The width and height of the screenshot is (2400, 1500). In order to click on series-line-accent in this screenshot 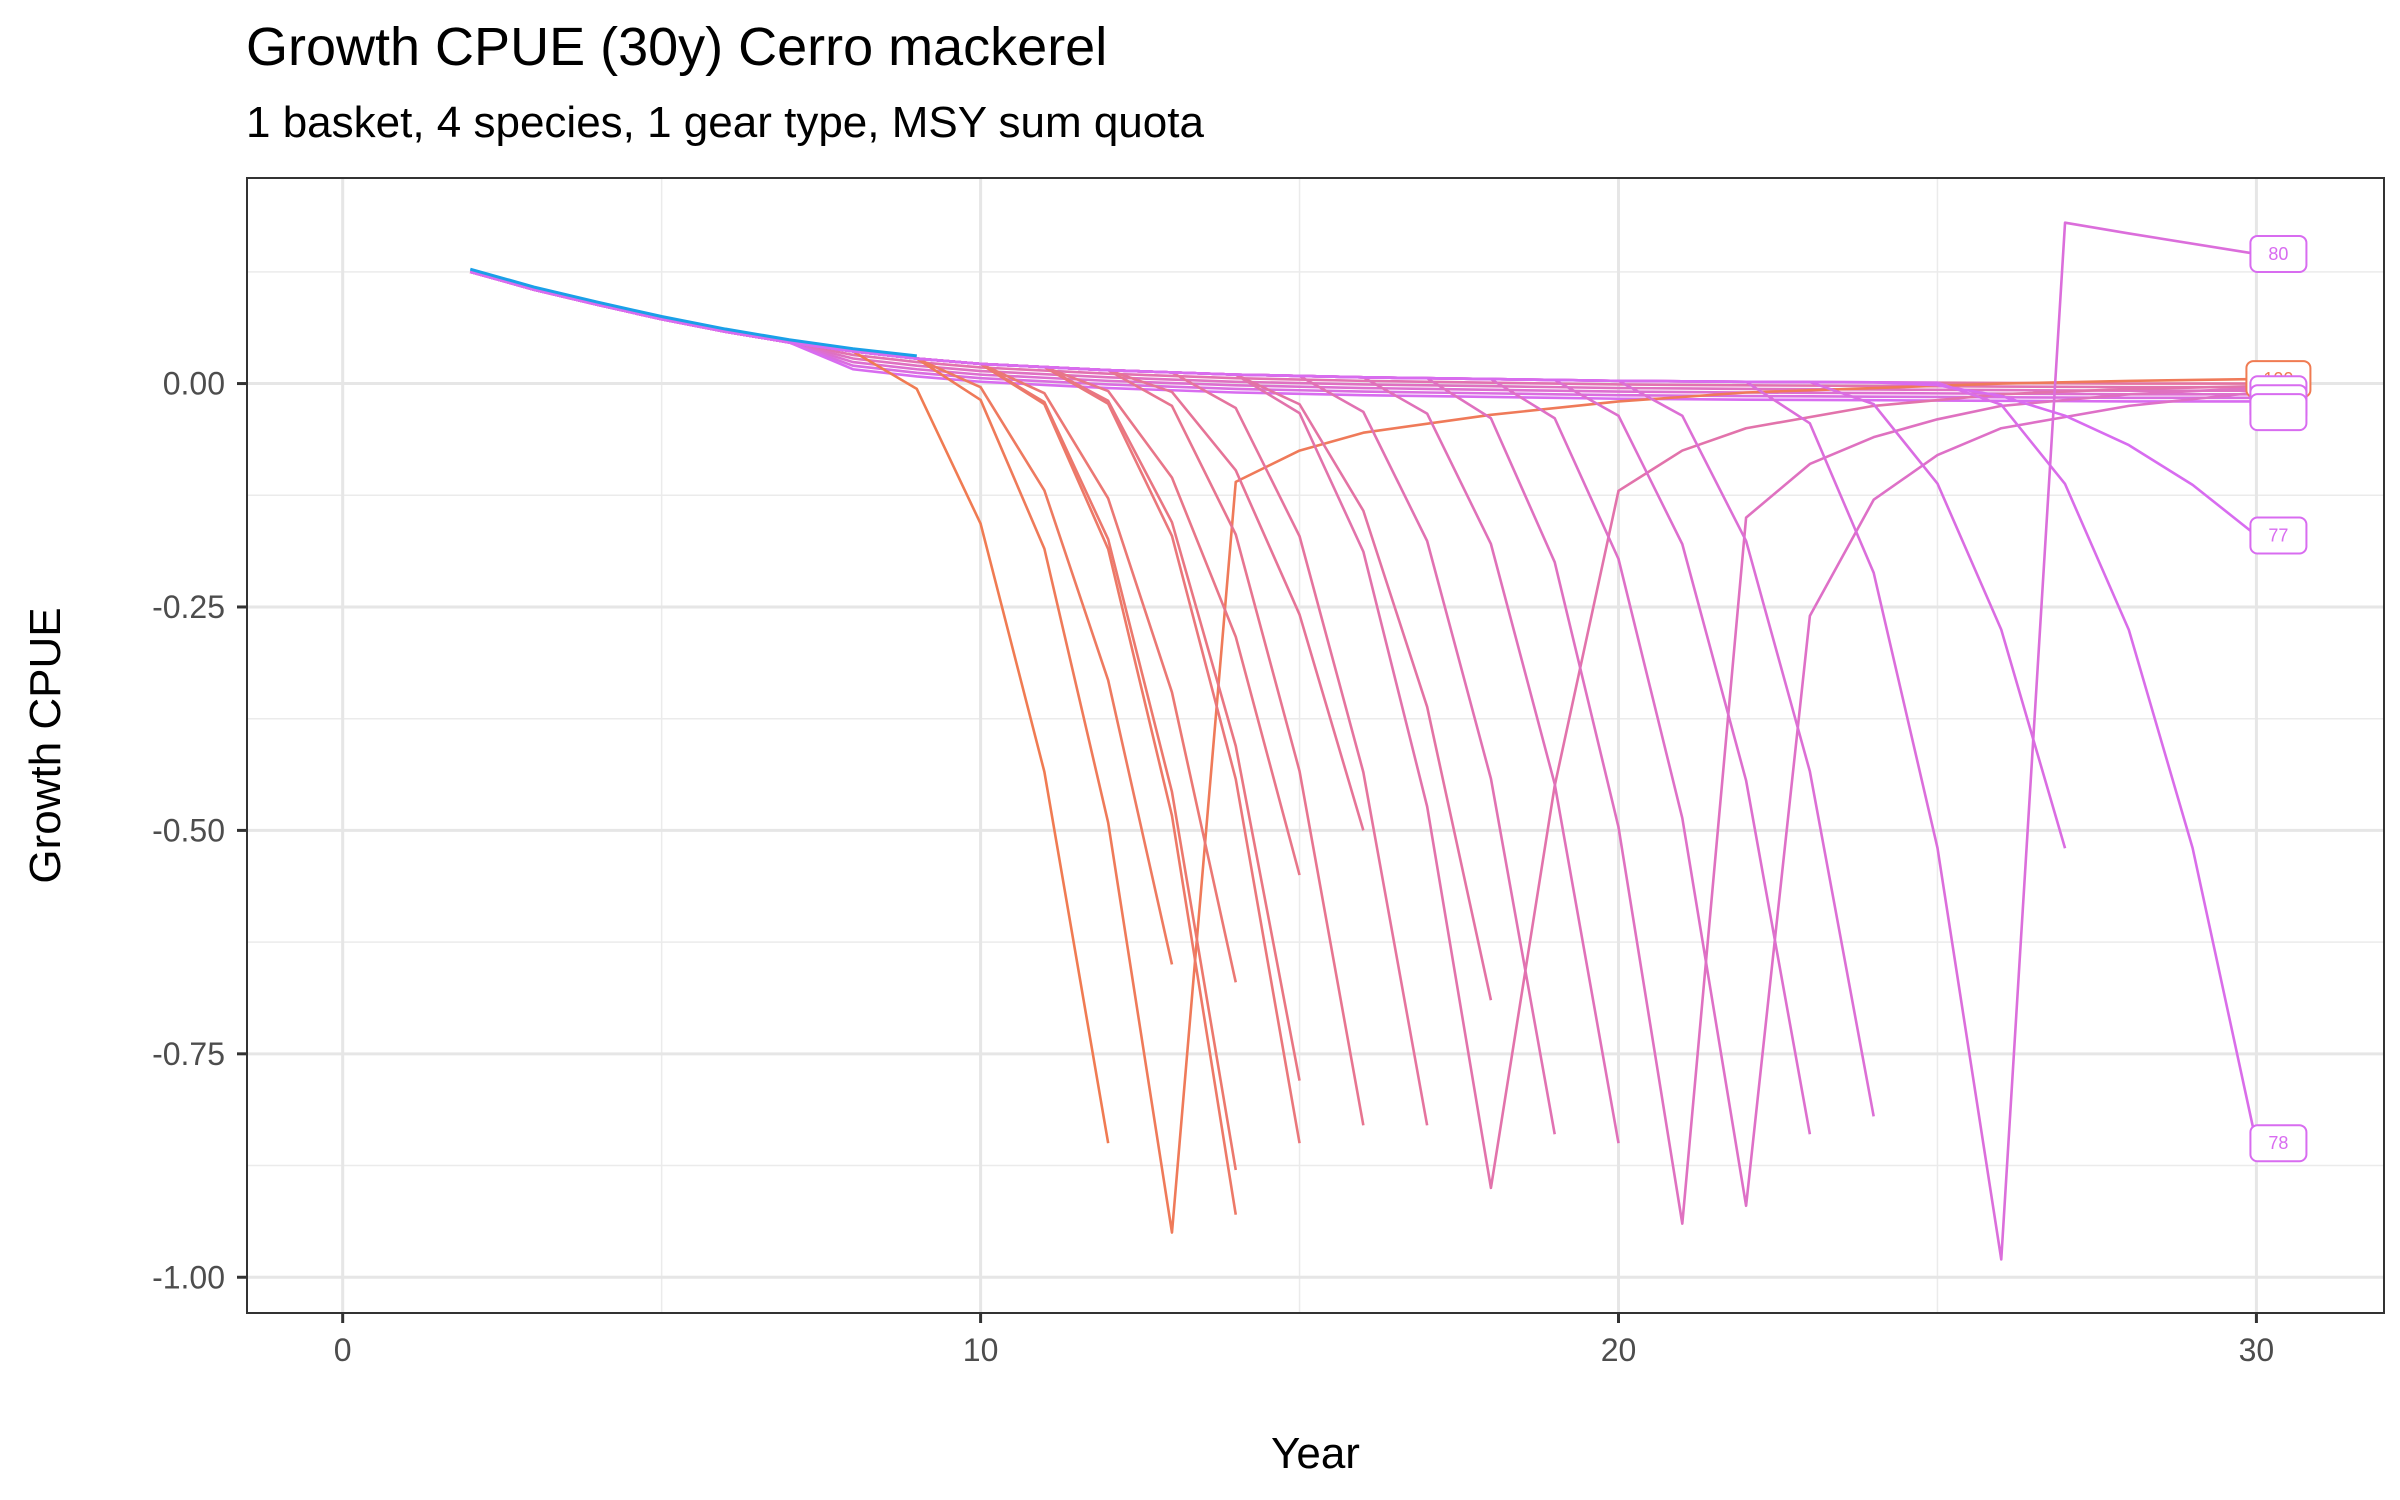, I will do `click(693, 312)`.